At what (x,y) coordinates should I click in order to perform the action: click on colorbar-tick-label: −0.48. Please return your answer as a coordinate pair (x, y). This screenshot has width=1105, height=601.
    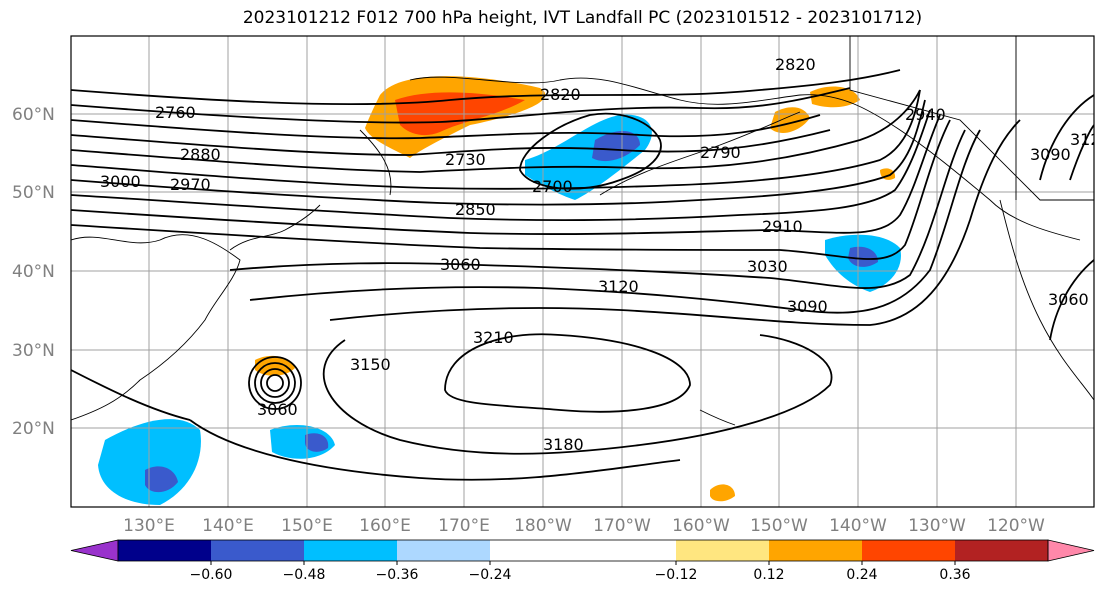
    Looking at the image, I should click on (304, 575).